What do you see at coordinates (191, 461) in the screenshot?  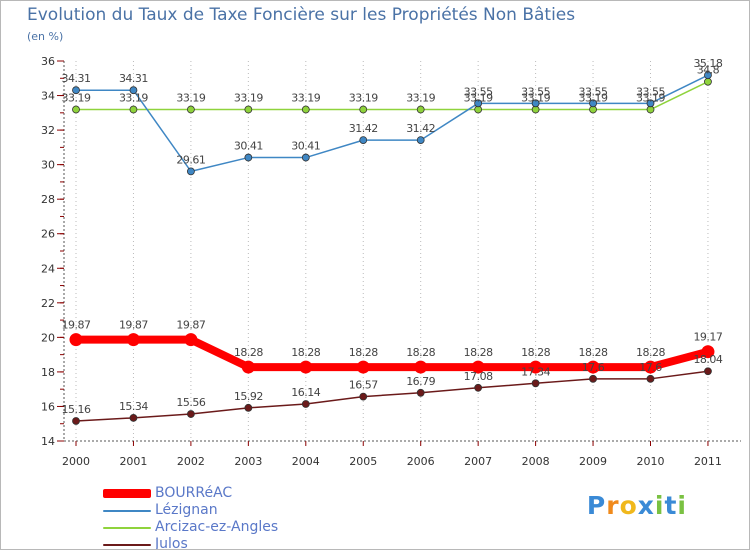 I see `x-tick-label: 2002` at bounding box center [191, 461].